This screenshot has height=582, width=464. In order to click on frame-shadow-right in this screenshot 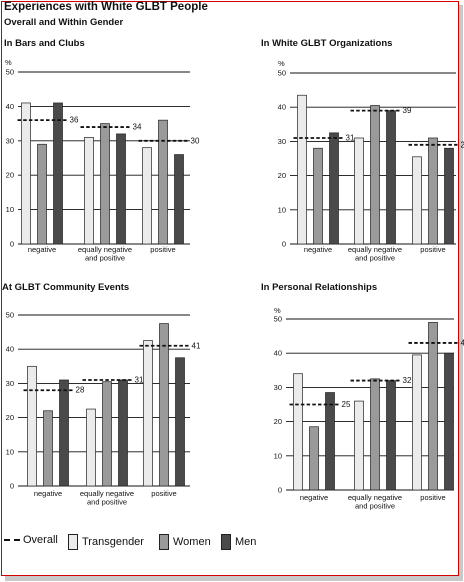, I will do `click(461, 292)`.